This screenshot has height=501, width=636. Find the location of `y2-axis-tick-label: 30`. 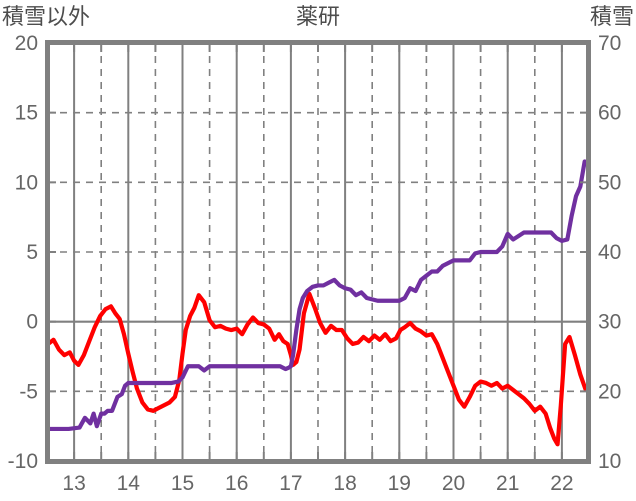

y2-axis-tick-label: 30 is located at coordinates (609, 322).